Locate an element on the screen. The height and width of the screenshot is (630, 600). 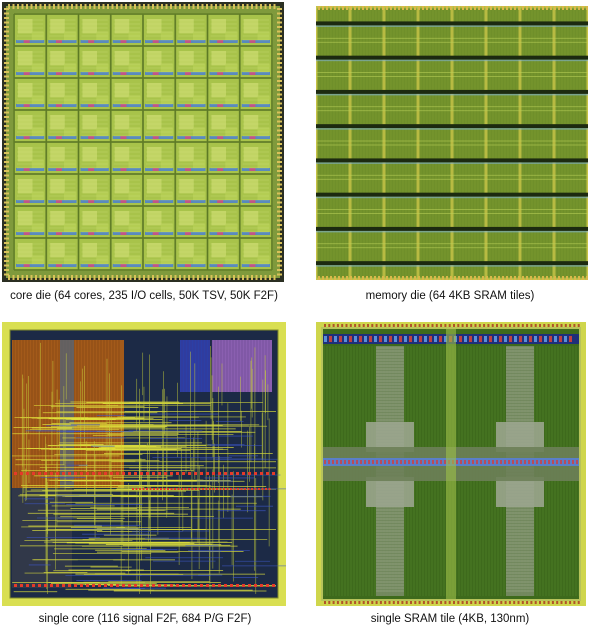
memory-die-caption: memory die (64 4KB SRAM tiles) is located at coordinates (450, 296).